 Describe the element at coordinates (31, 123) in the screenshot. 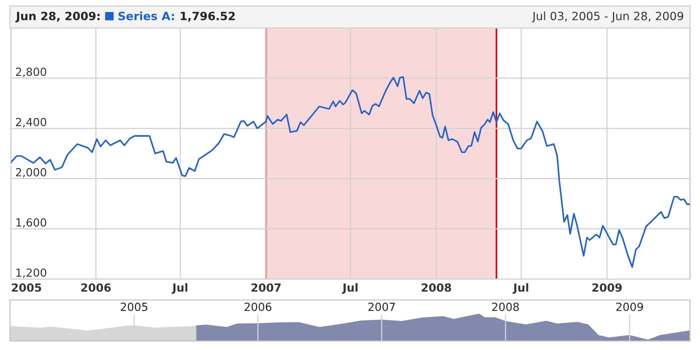

I see `y-tick-label: 2,400` at that location.